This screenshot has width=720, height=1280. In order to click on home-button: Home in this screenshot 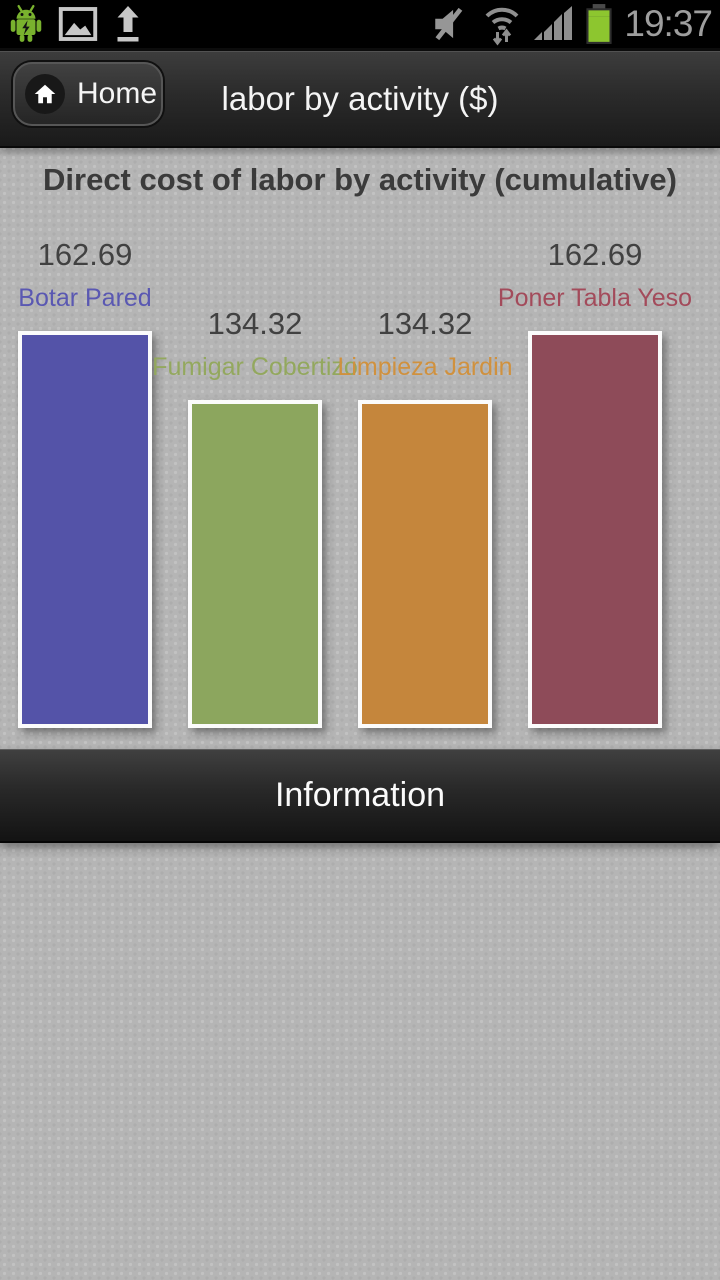, I will do `click(88, 94)`.